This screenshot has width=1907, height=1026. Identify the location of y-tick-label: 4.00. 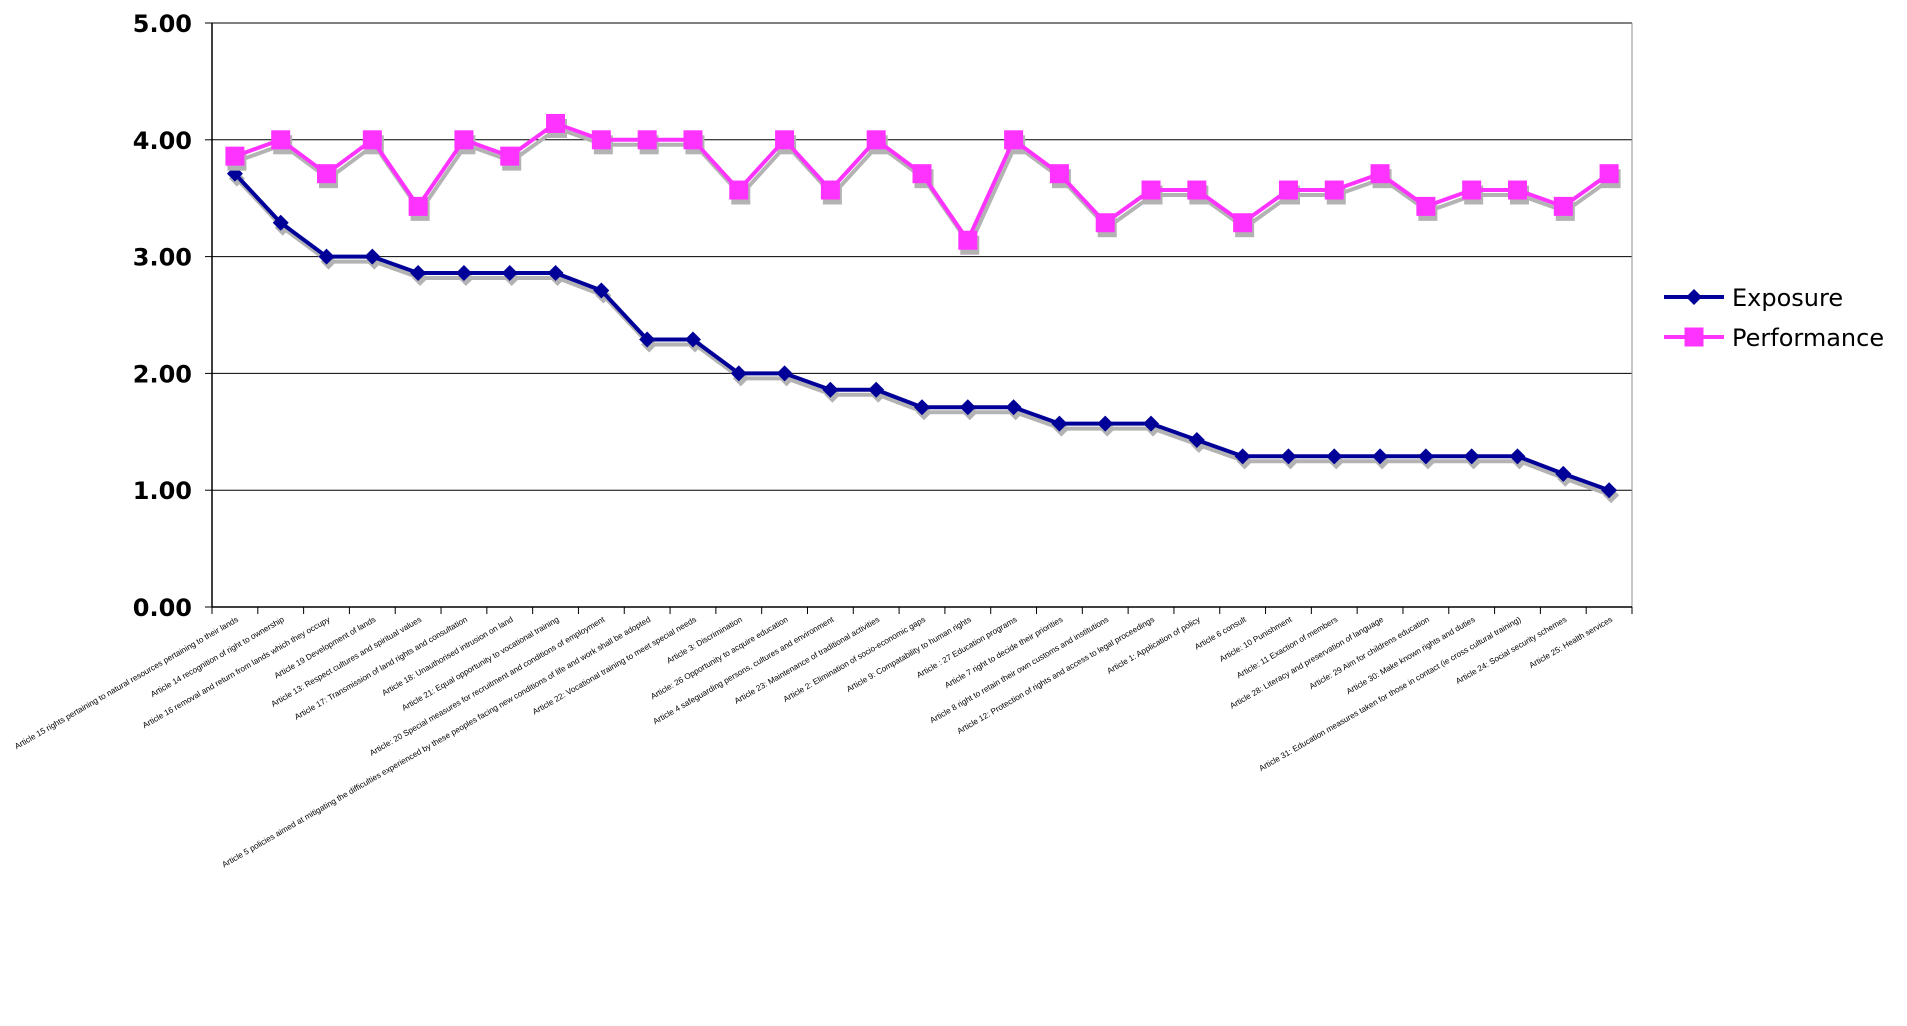
(162, 141).